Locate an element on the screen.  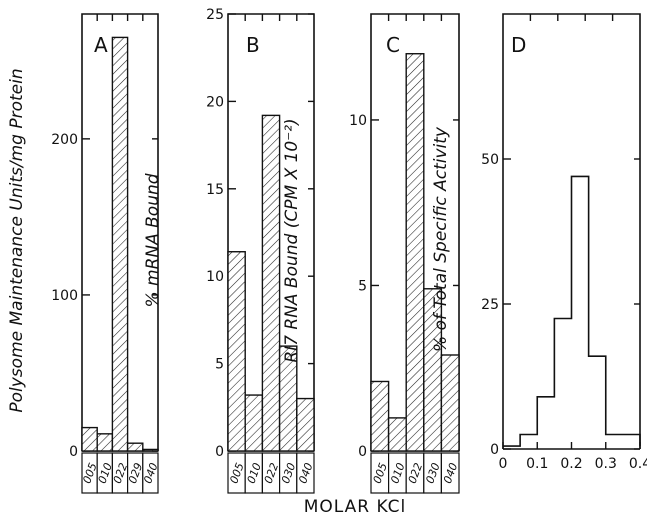
panel-b-y-tick-label: 10 is located at coordinates (215, 277).